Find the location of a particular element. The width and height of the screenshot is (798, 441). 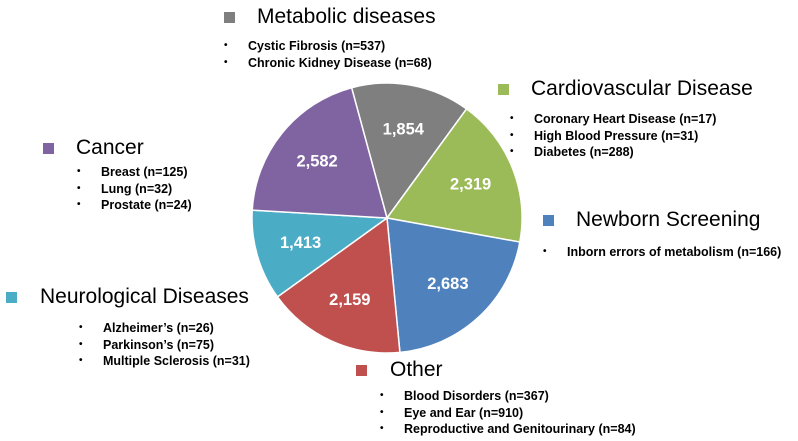

slice-value-label: 1,413 is located at coordinates (300, 243).